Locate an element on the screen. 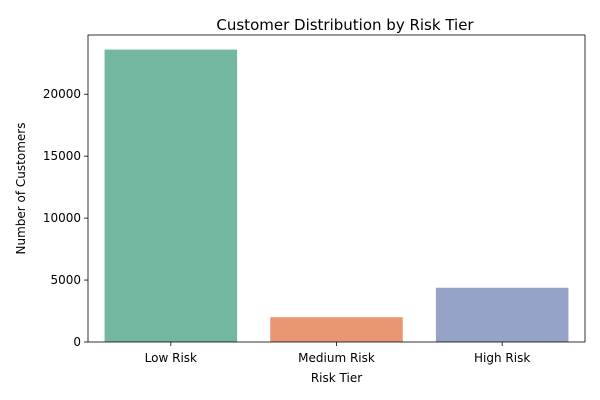  x-tick-label: High Risk is located at coordinates (502, 358).